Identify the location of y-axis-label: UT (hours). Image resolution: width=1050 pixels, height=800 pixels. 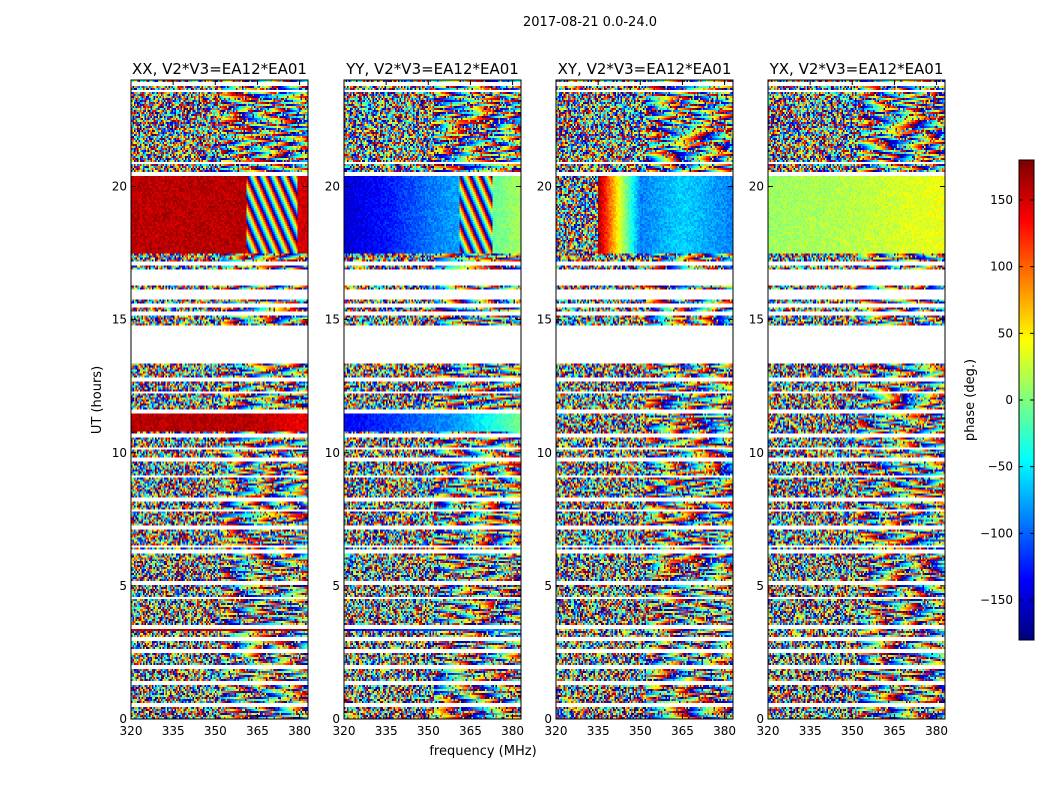
(97, 400).